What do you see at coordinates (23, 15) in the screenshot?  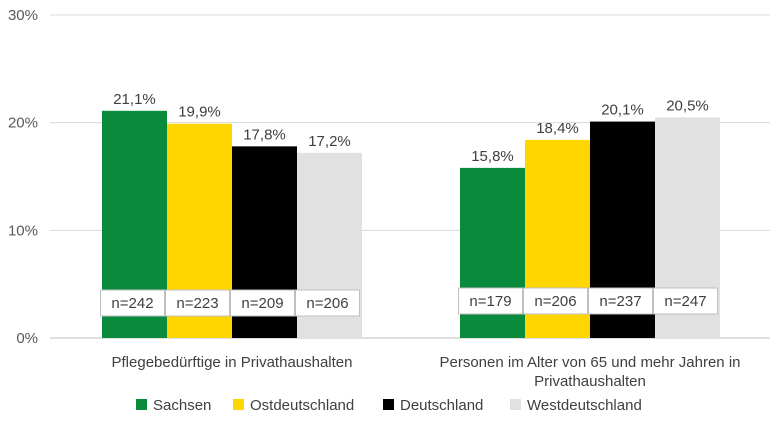 I see `y-tick-label: 30%` at bounding box center [23, 15].